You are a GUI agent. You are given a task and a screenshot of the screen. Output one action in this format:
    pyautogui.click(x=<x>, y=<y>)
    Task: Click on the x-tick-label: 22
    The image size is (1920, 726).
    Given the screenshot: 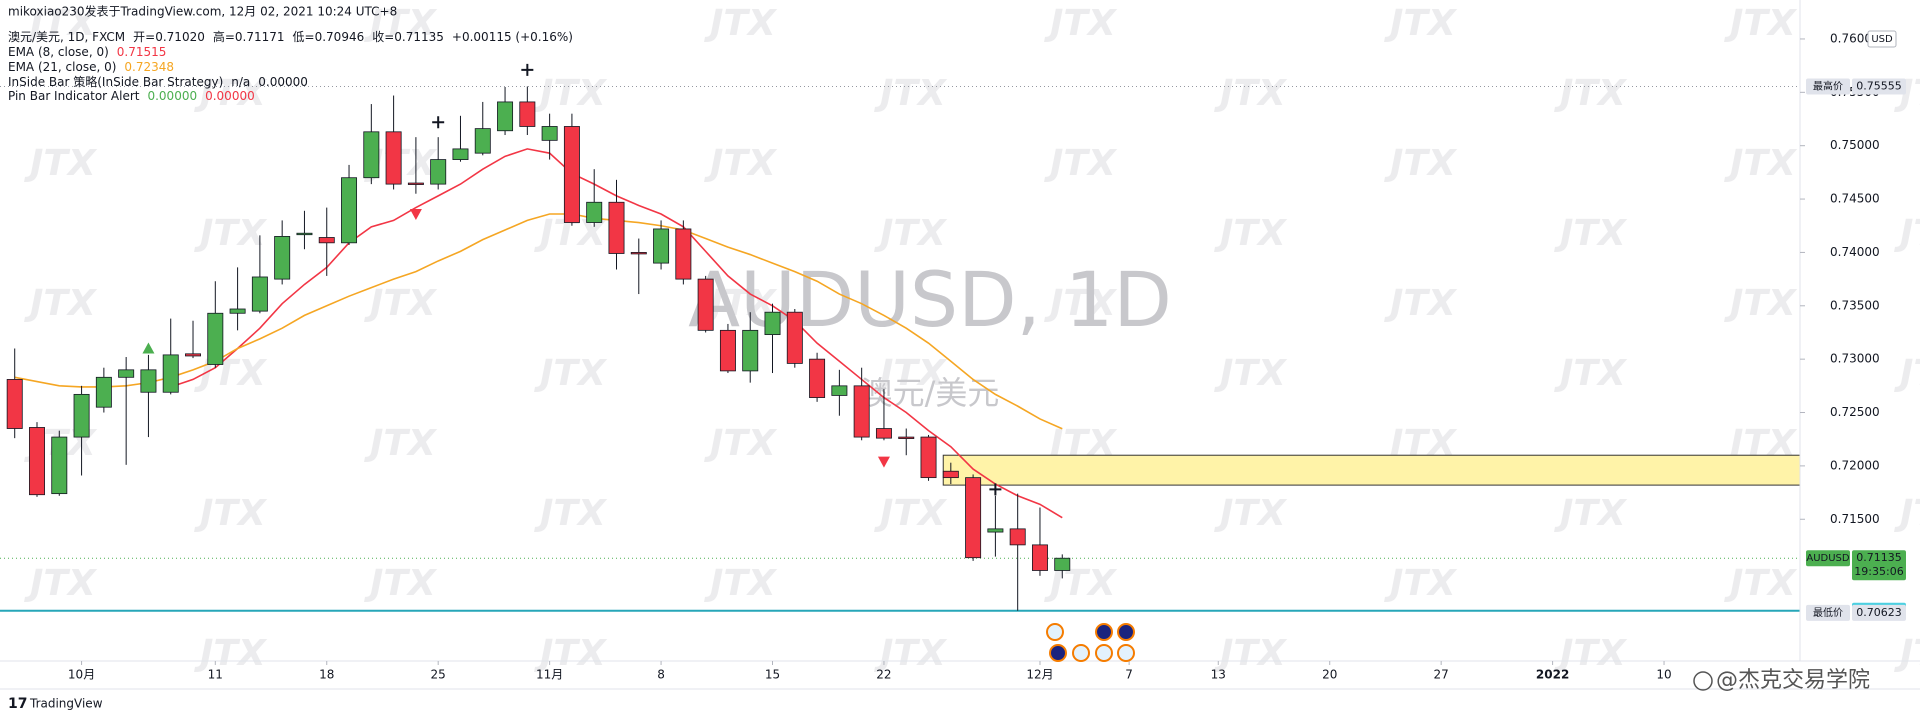 What is the action you would take?
    pyautogui.click(x=883, y=675)
    